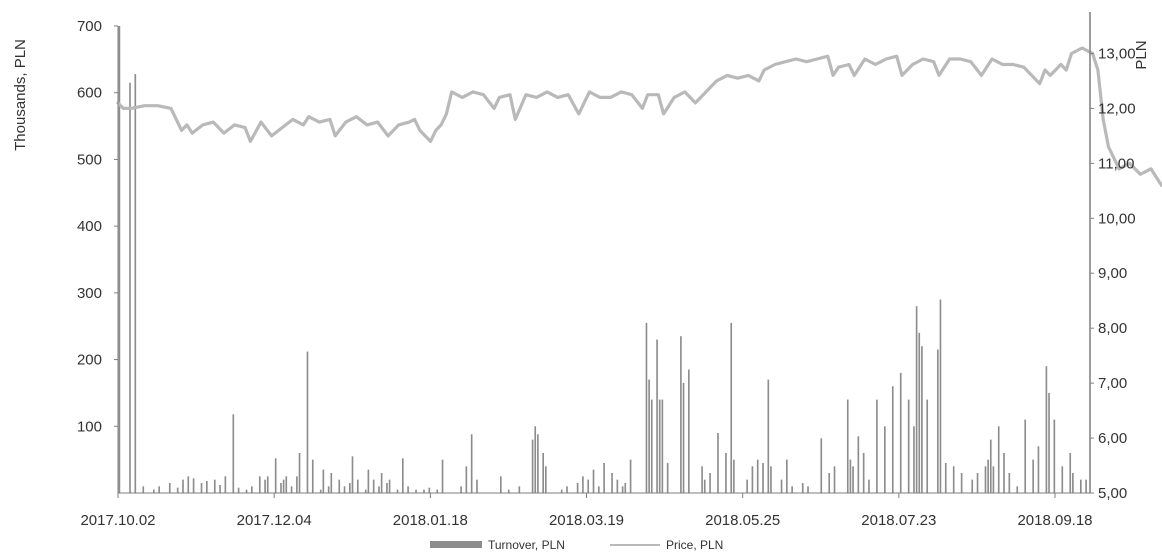  What do you see at coordinates (89, 159) in the screenshot?
I see `left-tick-label: 500` at bounding box center [89, 159].